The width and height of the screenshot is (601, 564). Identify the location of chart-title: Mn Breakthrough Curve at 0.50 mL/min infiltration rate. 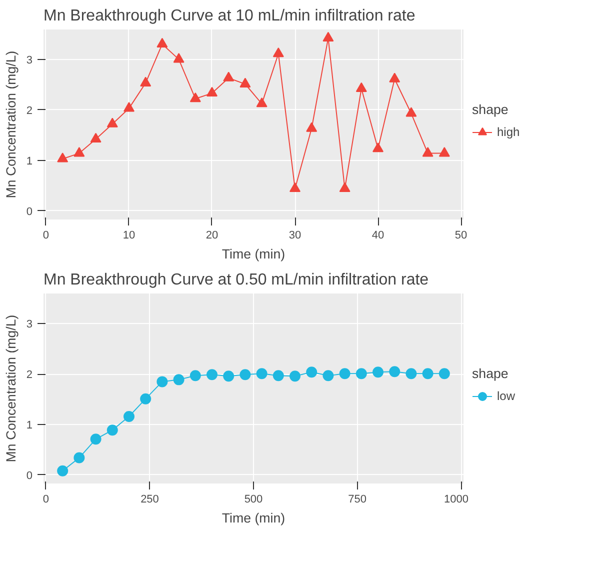
(236, 280).